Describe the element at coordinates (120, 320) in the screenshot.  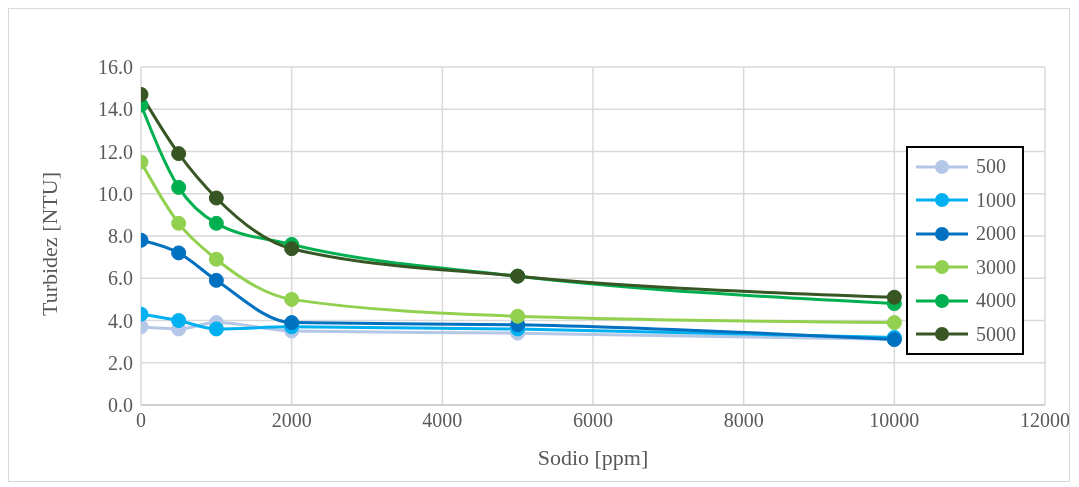
I see `y-tick-label: 4.0` at that location.